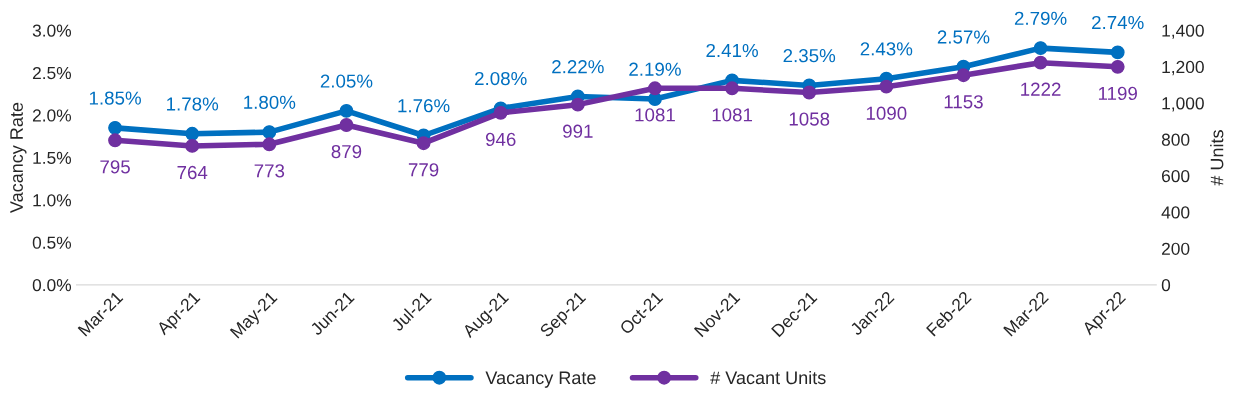  Describe the element at coordinates (1175, 212) in the screenshot. I see `y2-tick-label: 400` at that location.